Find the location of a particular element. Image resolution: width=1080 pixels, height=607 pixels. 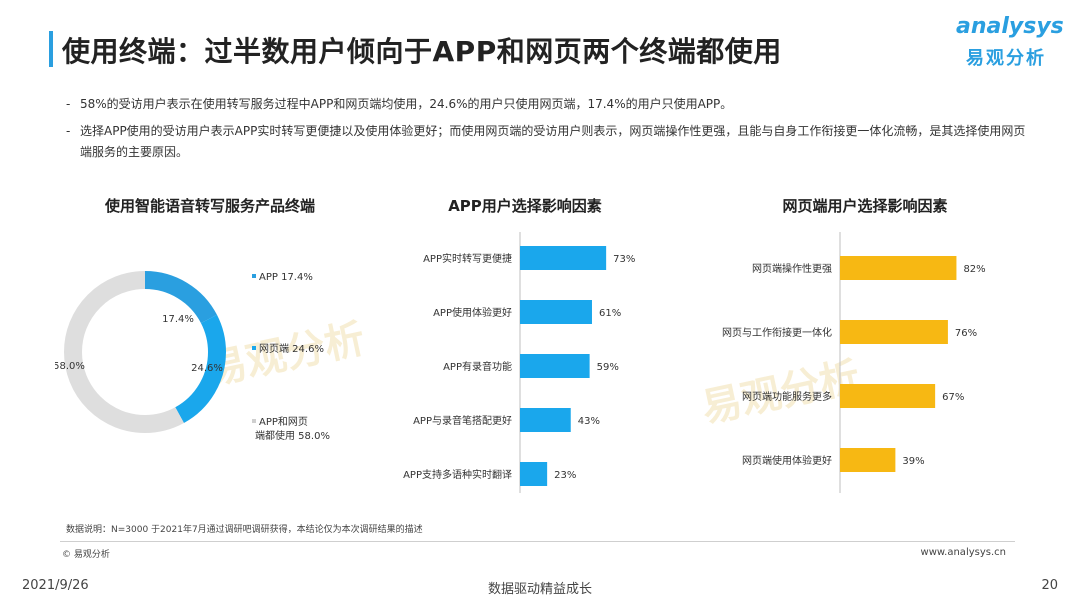

category-label: 网页端功能服务更多 is located at coordinates (787, 396).